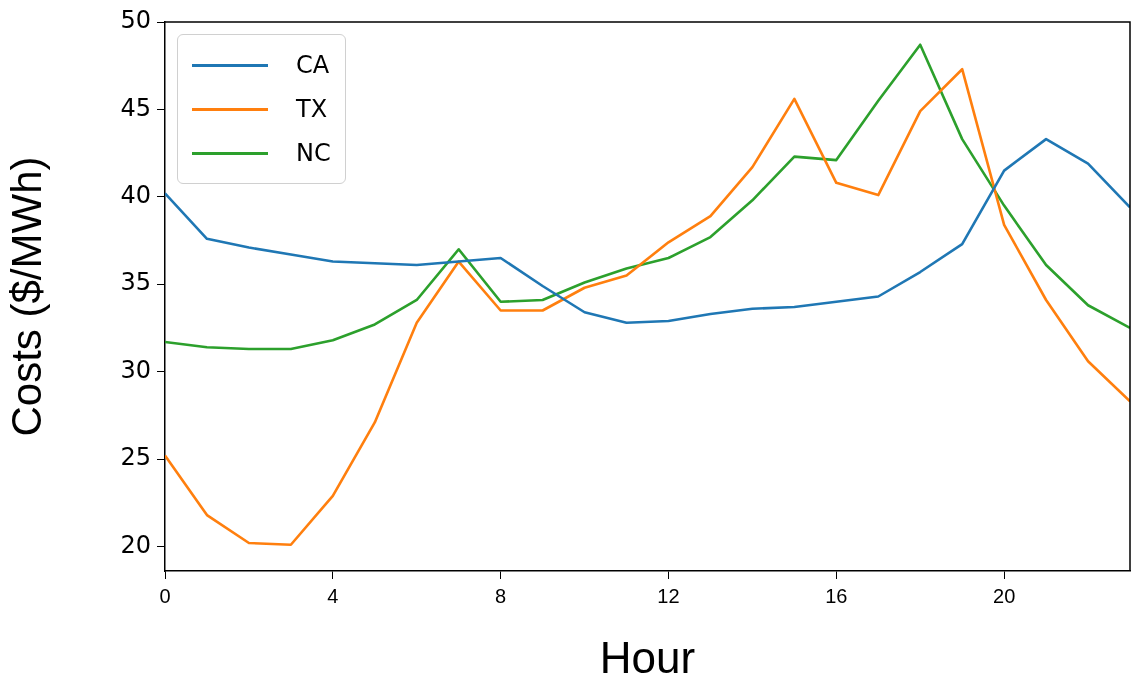 Image resolution: width=1133 pixels, height=691 pixels. I want to click on y-tick-label: 25, so click(135, 457).